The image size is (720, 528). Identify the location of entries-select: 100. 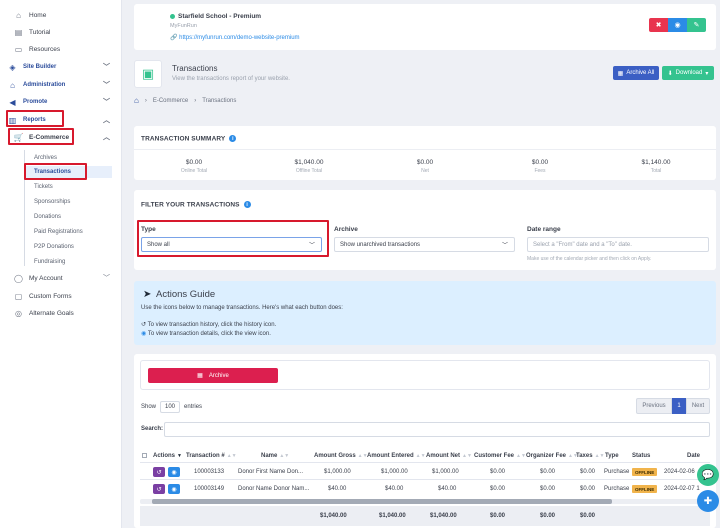
(170, 407).